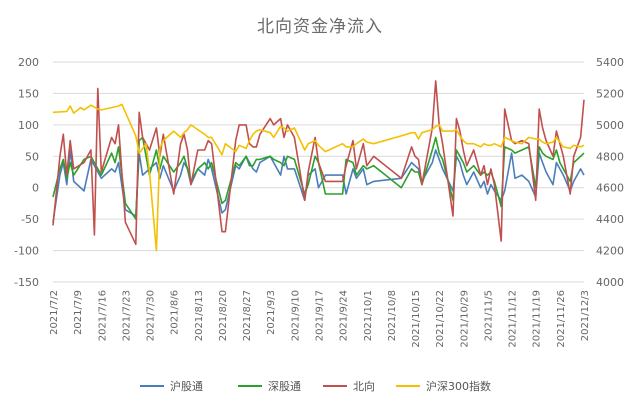 The height and width of the screenshot is (413, 640). Describe the element at coordinates (186, 386) in the screenshot. I see `legend-label: 沪股通` at that location.